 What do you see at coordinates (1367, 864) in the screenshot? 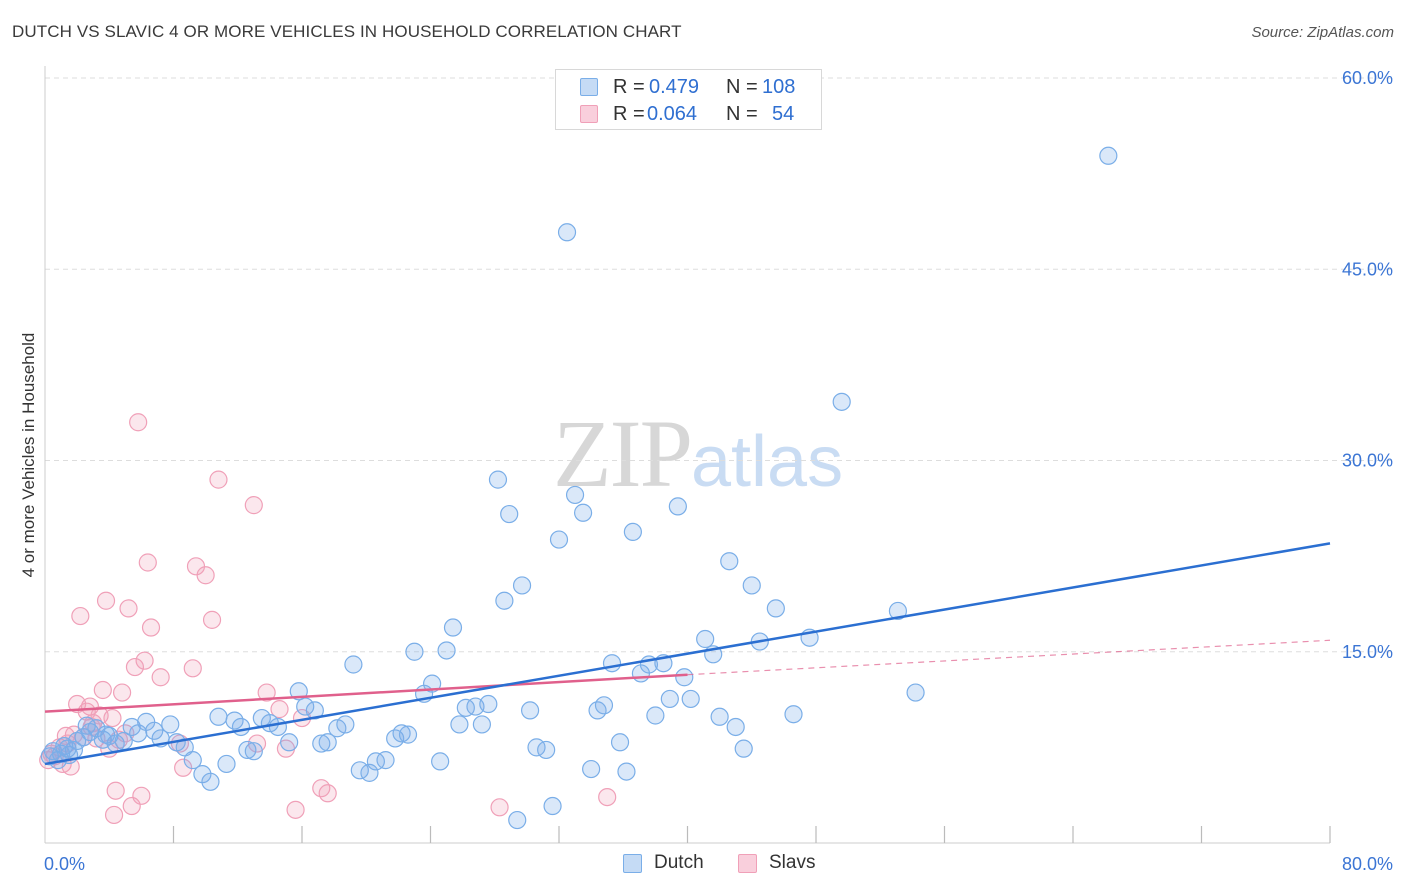
I see `x-tick-label: 80.0%` at bounding box center [1367, 864].